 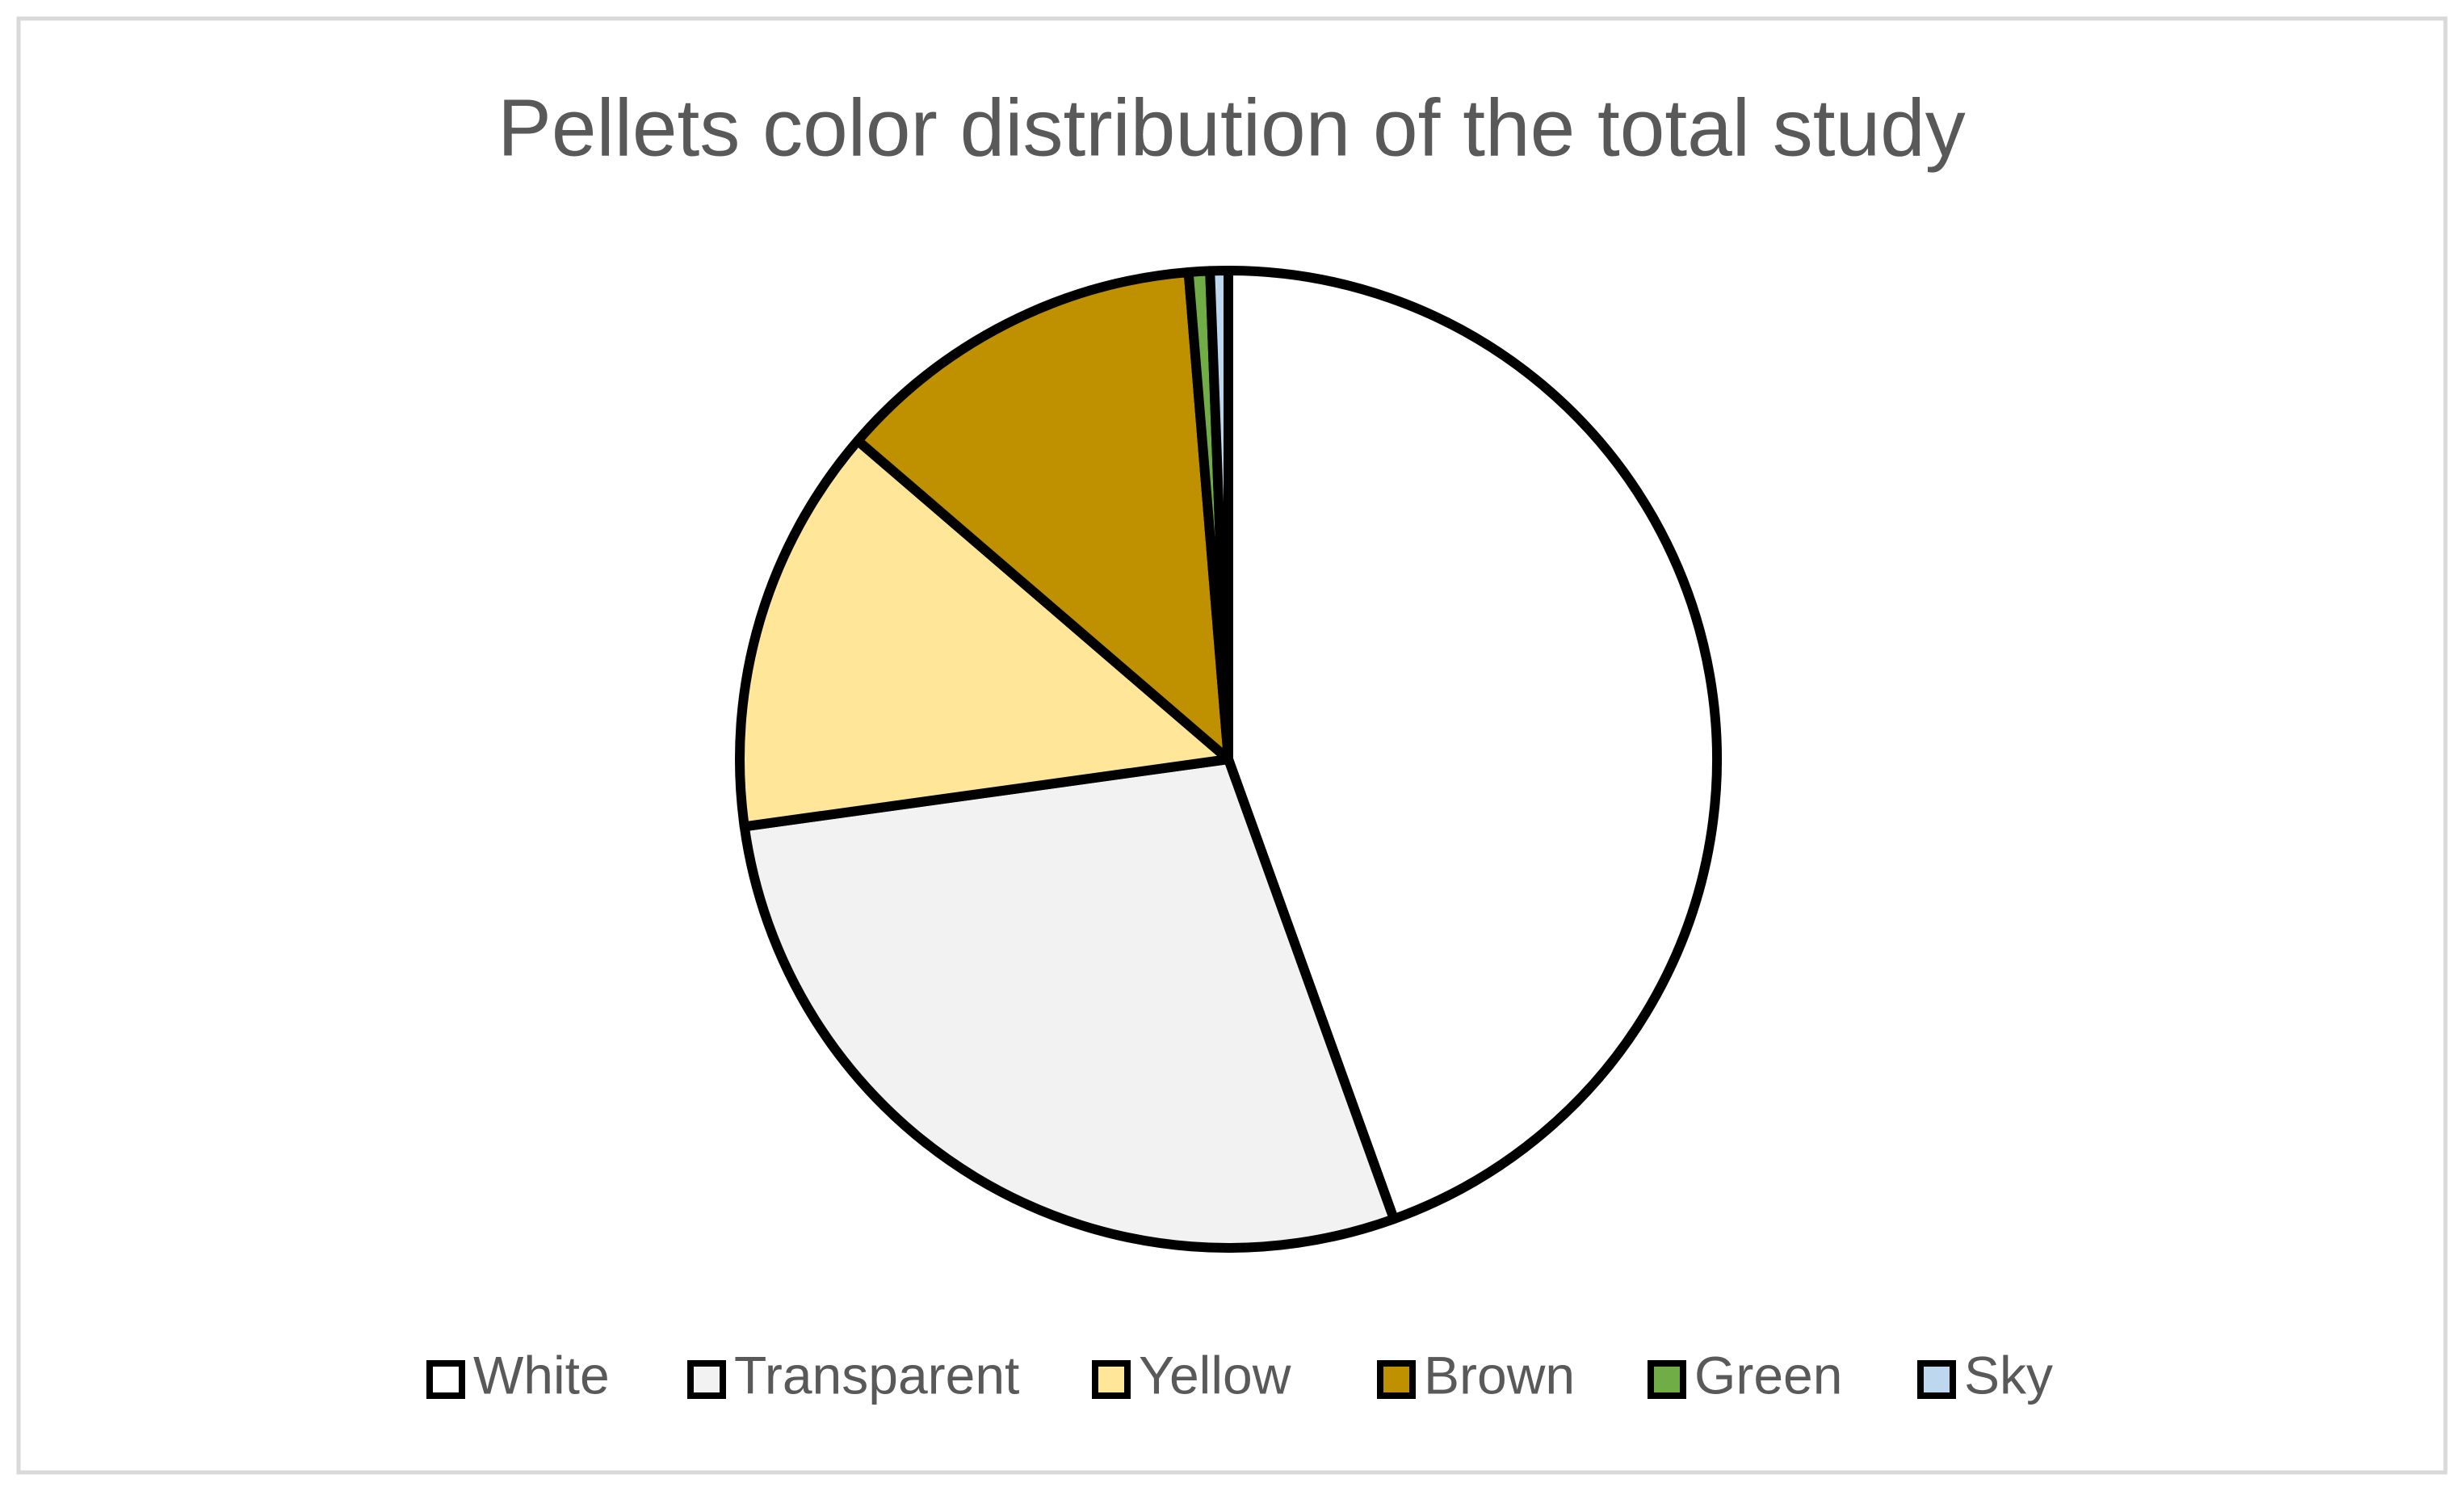 I want to click on legend-label: Brown, so click(x=1499, y=1375).